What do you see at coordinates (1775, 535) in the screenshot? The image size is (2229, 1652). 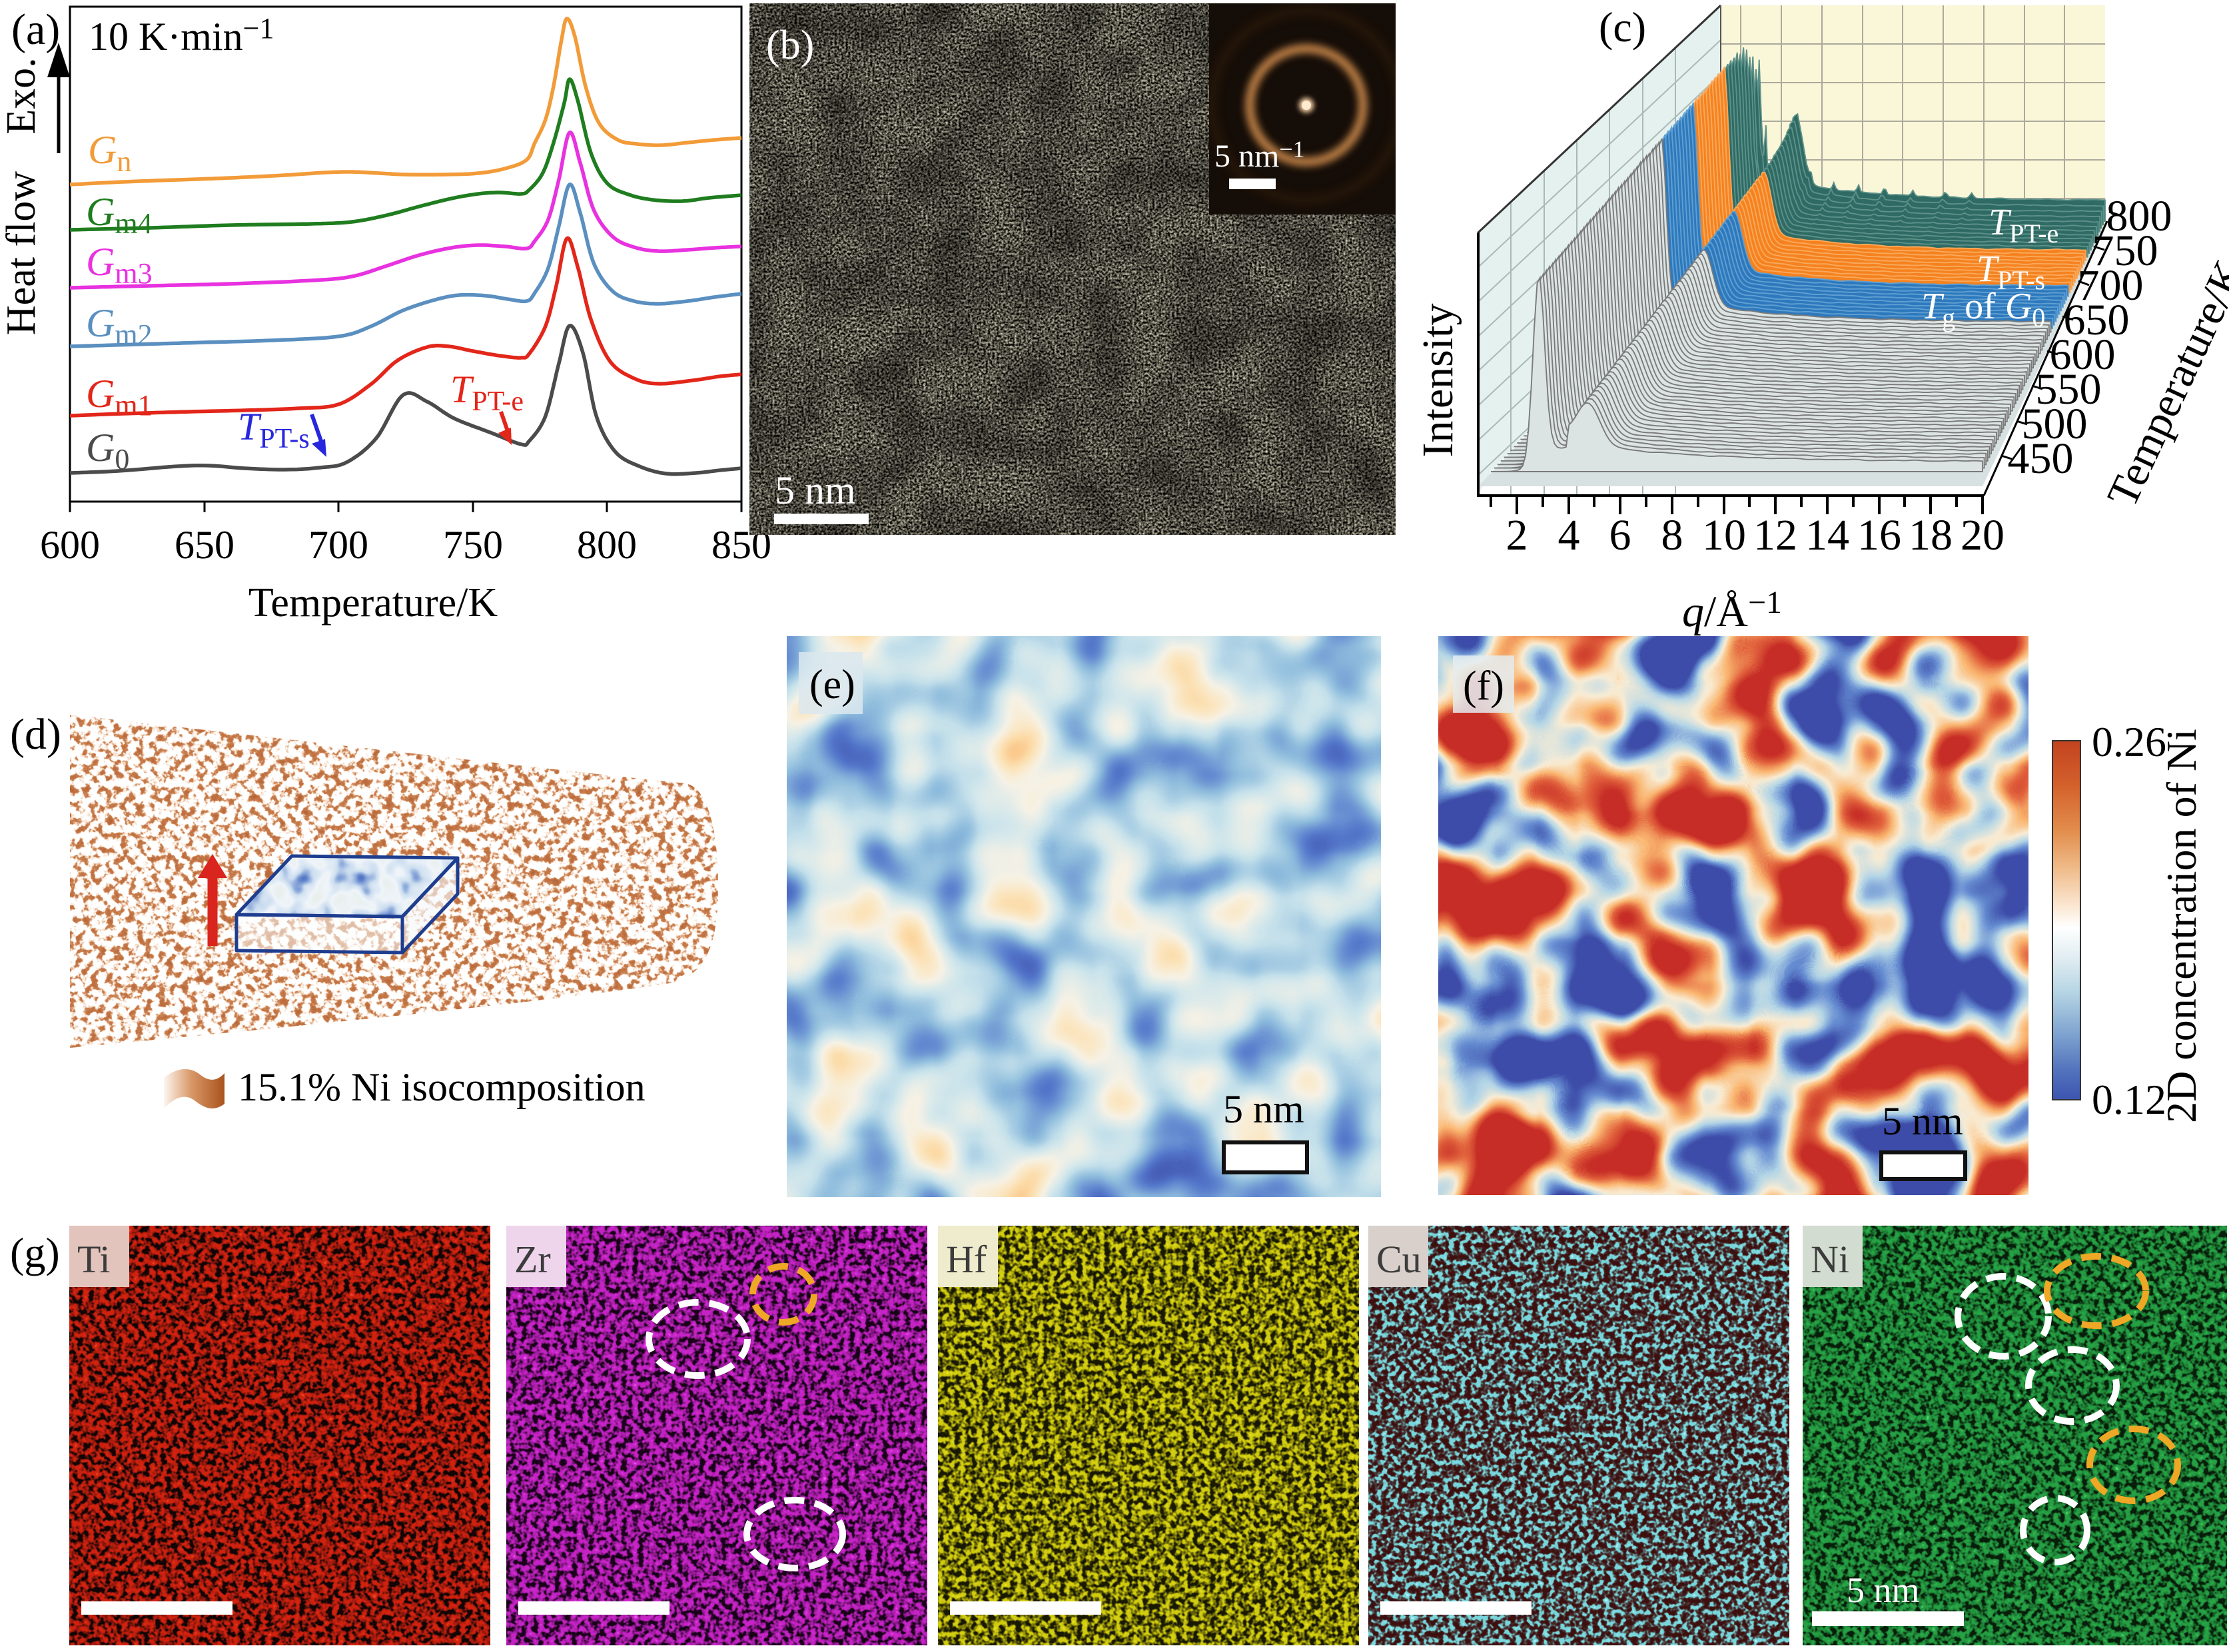 I see `svg-text: 12` at bounding box center [1775, 535].